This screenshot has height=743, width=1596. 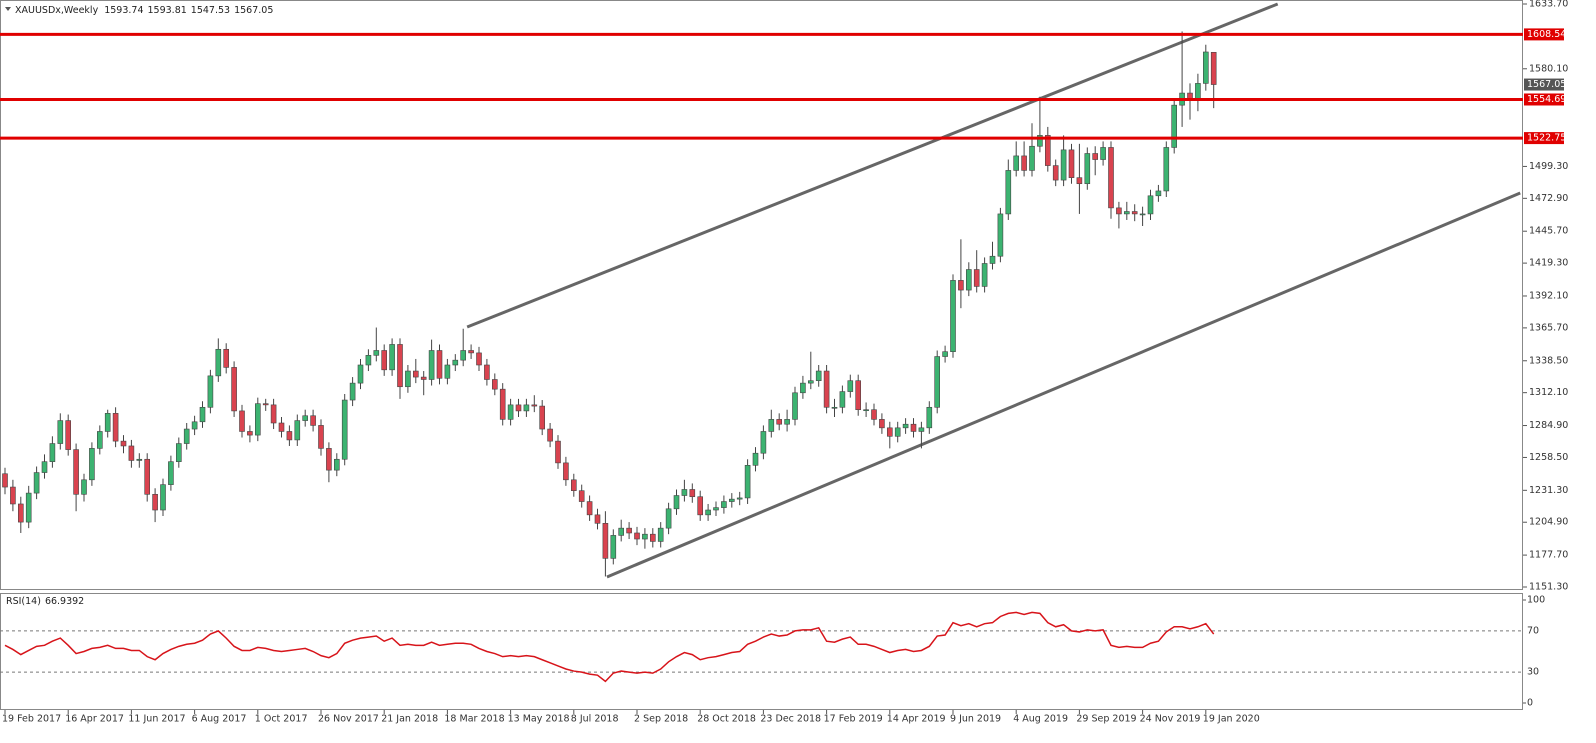 I want to click on y-tick-label: 1365.70, so click(x=1548, y=327).